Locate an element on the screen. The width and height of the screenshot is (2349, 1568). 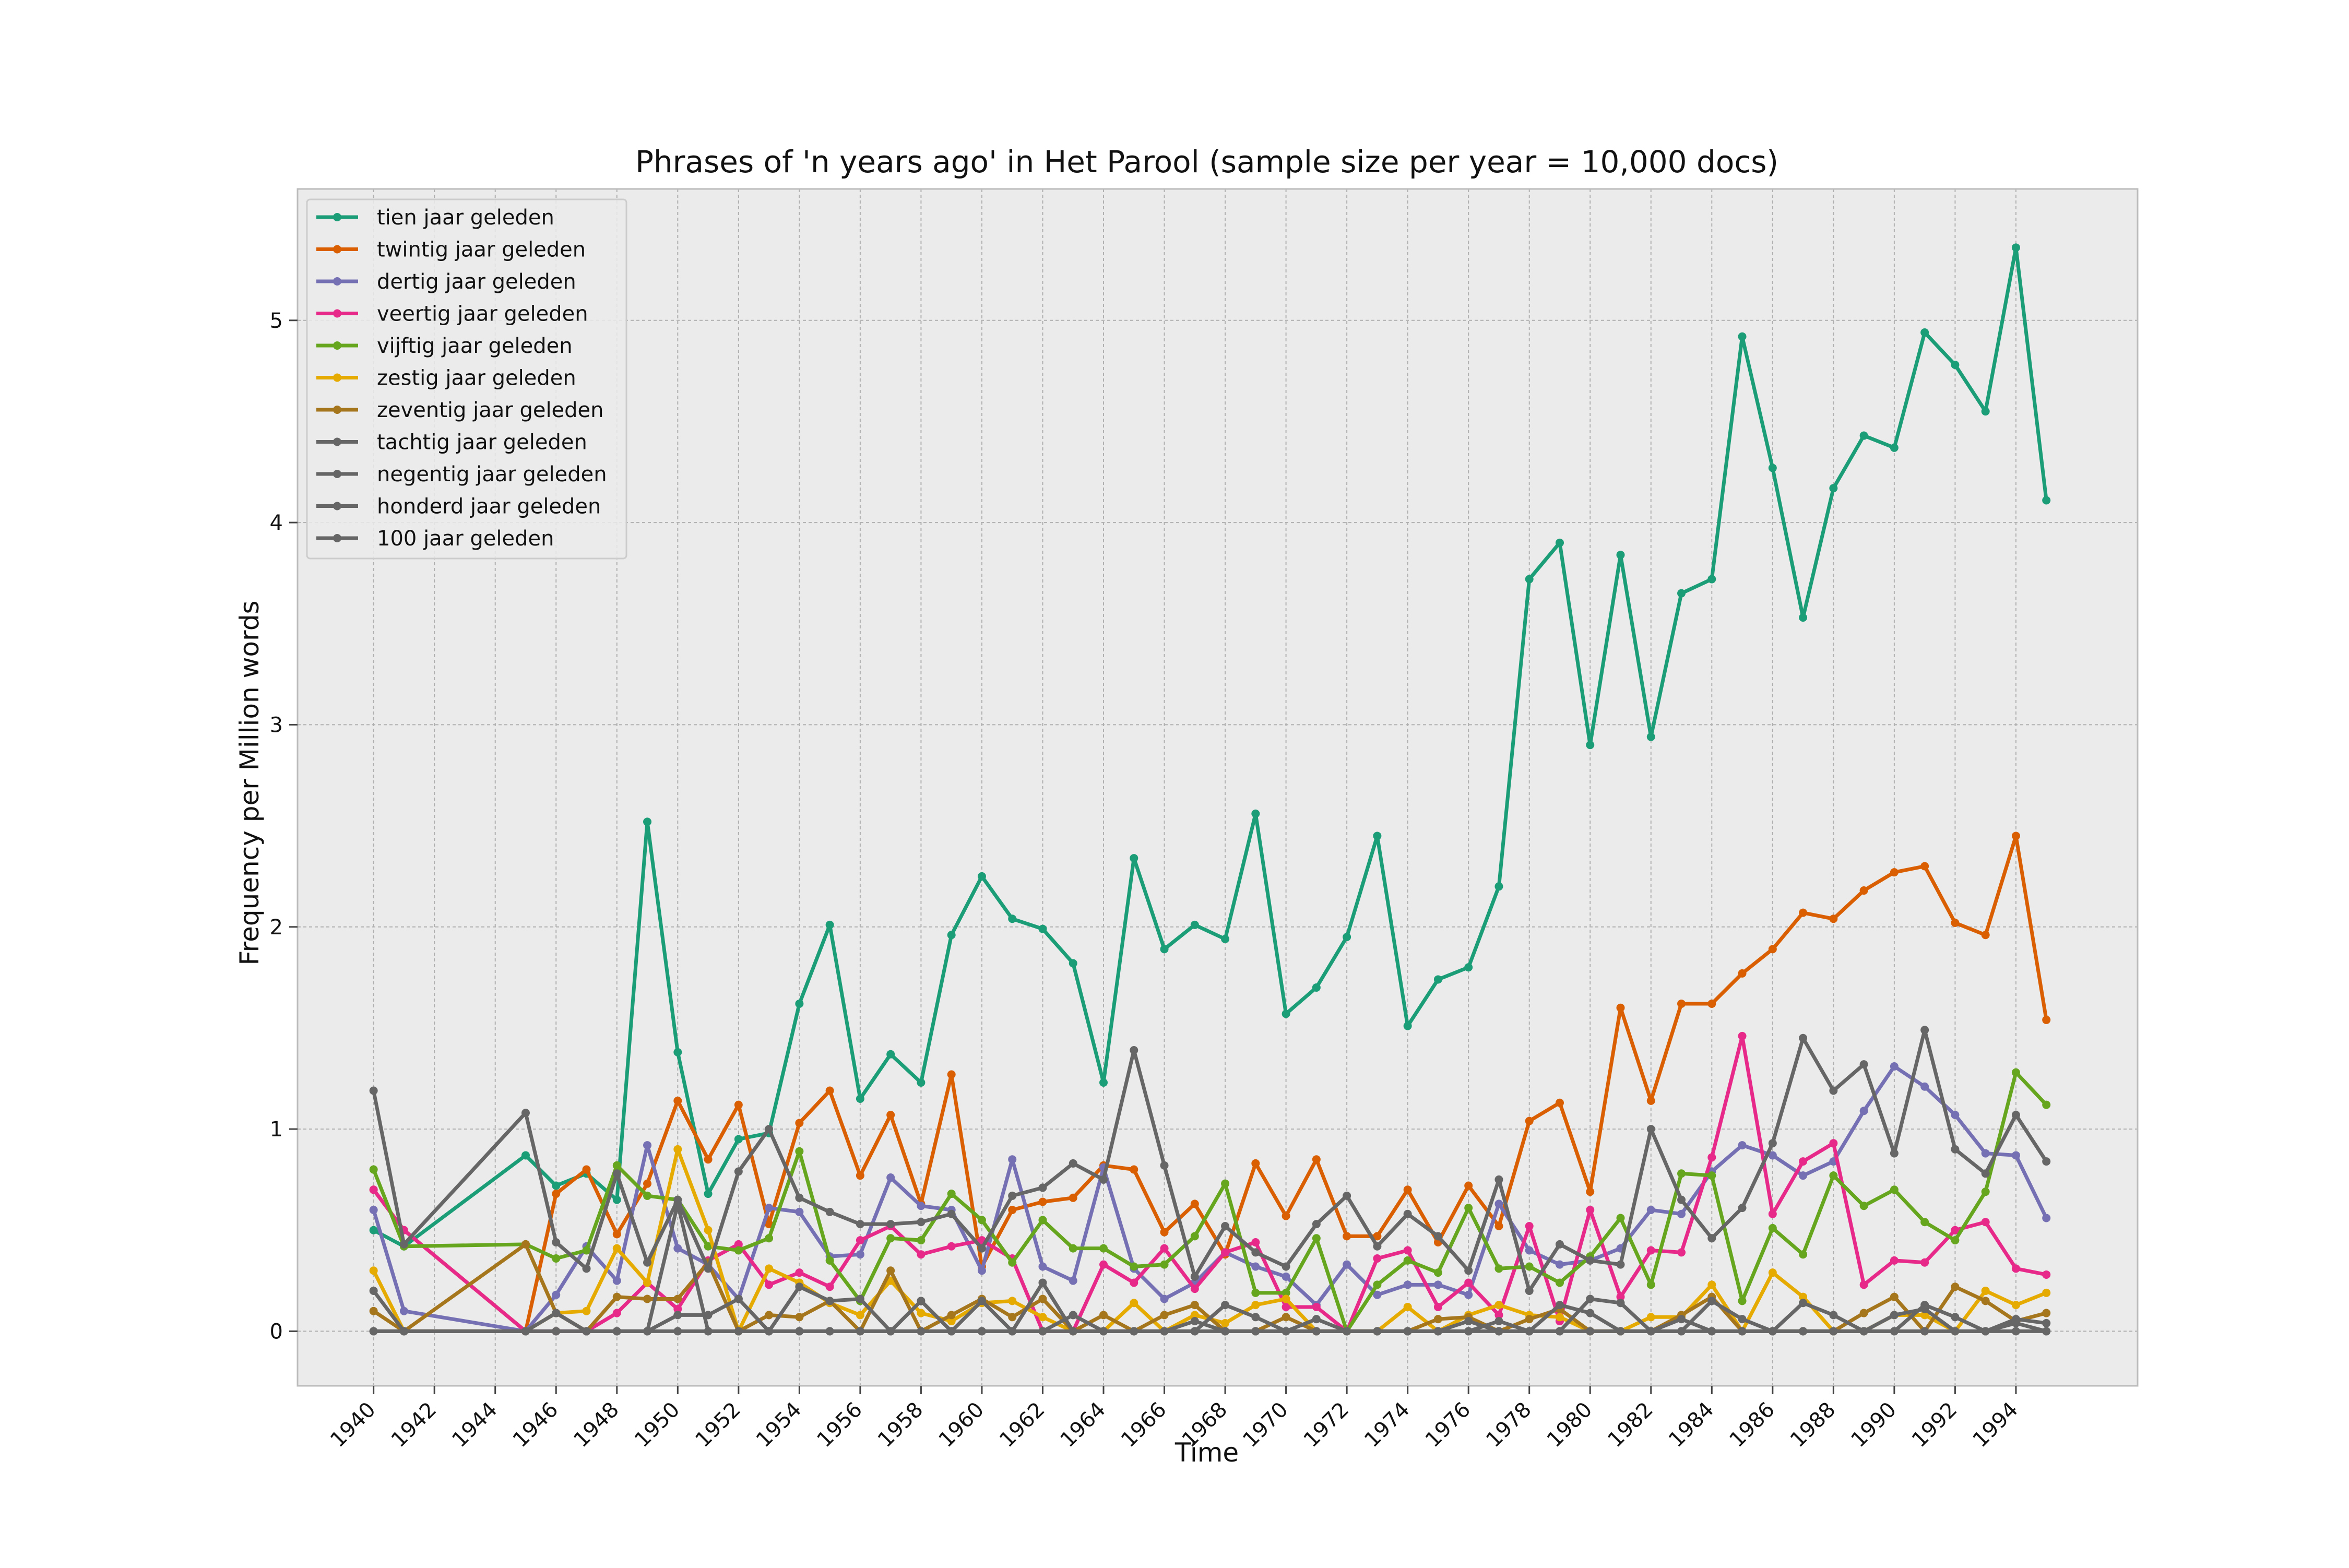
x-tick-label: 1956 is located at coordinates (839, 1425).